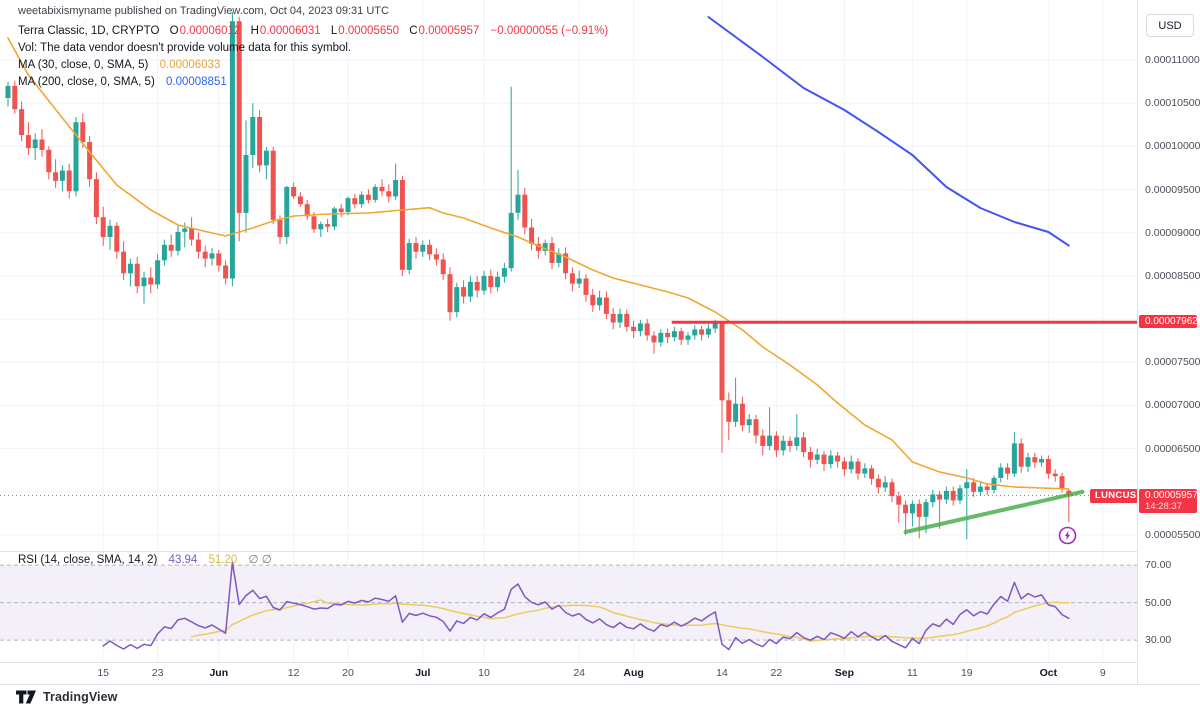 The width and height of the screenshot is (1200, 711). I want to click on low-label: L, so click(334, 31).